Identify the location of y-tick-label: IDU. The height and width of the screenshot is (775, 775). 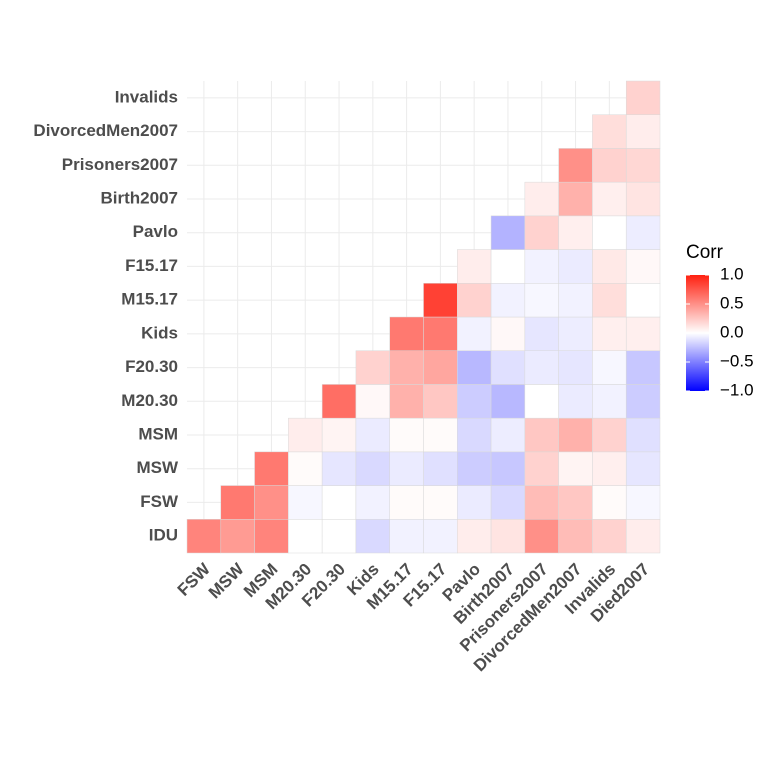
(163, 535).